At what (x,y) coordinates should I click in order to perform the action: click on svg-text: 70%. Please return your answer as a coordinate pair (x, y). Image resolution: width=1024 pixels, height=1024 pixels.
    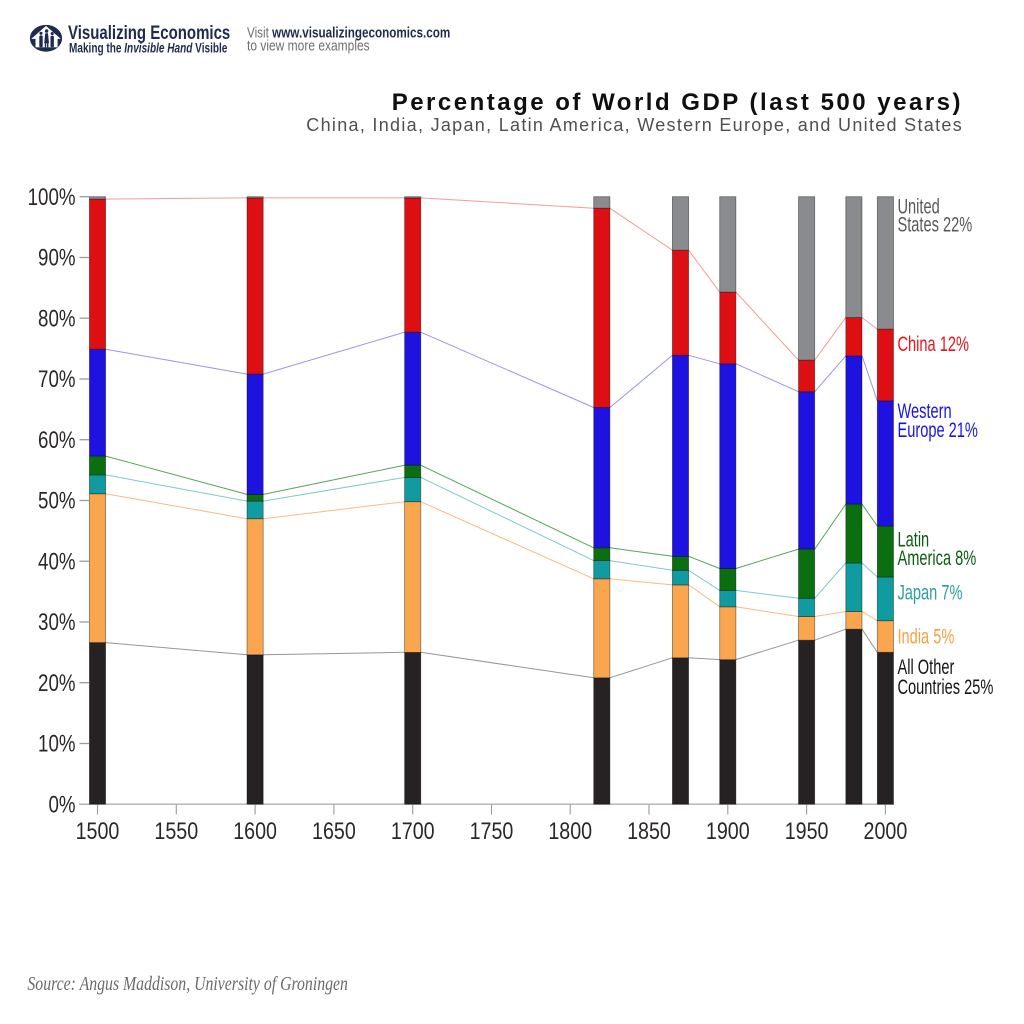
    Looking at the image, I should click on (56, 379).